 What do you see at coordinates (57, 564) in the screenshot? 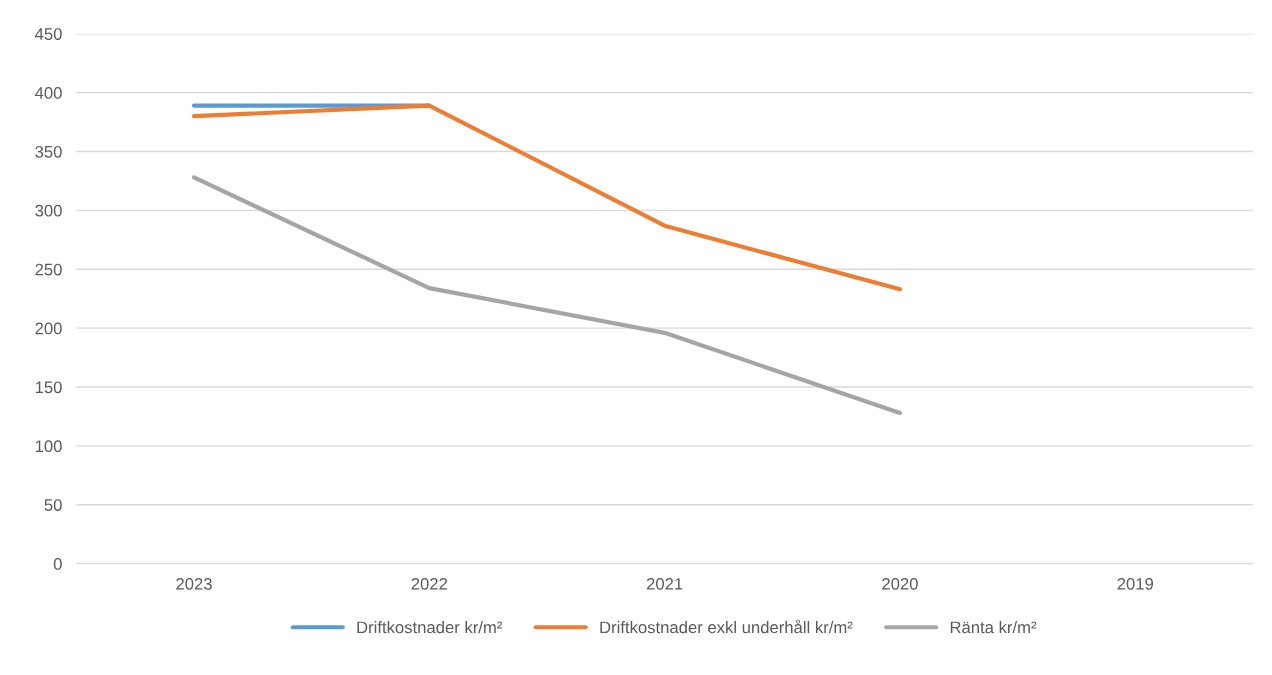
I see `y-tick-label: 0` at bounding box center [57, 564].